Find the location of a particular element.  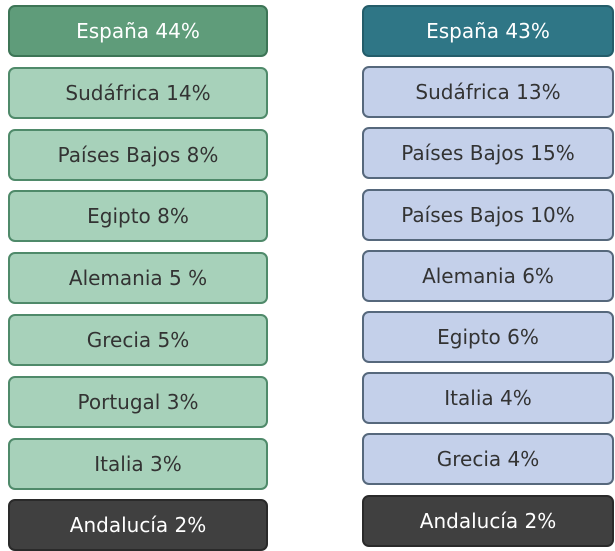

rank-box: Países Bajos 10% is located at coordinates (488, 214).